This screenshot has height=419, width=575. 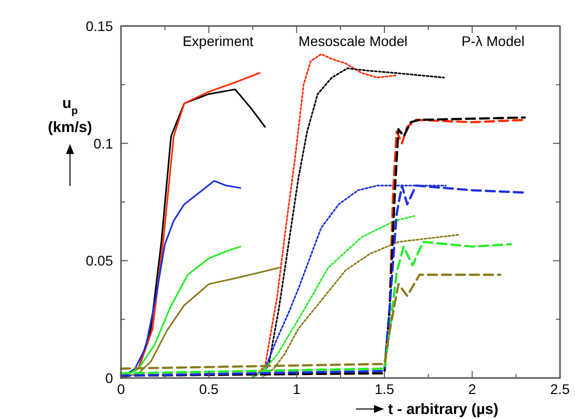 What do you see at coordinates (100, 260) in the screenshot?
I see `y-tick-label: 0.05` at bounding box center [100, 260].